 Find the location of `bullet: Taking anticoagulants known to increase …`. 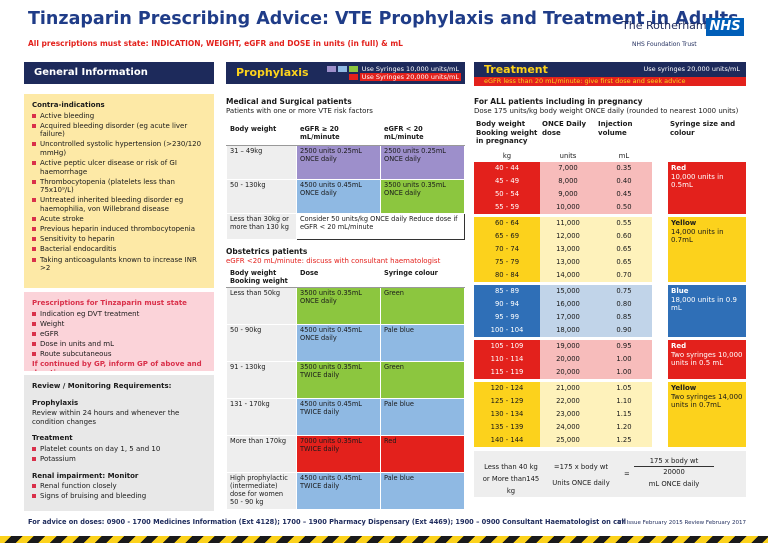

bullet: Taking anticoagulants known to increase … is located at coordinates (119, 264).